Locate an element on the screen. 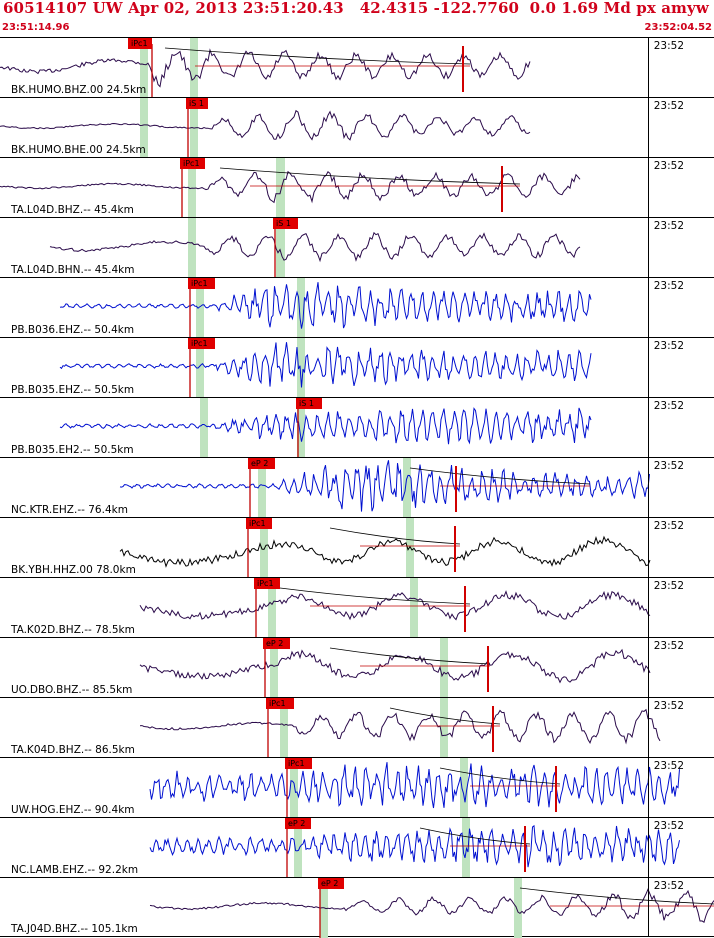 This screenshot has width=714, height=938. trace-panel: iPc1 23:52 TA.L04D.BHZ.-- 45.4km is located at coordinates (357, 187).